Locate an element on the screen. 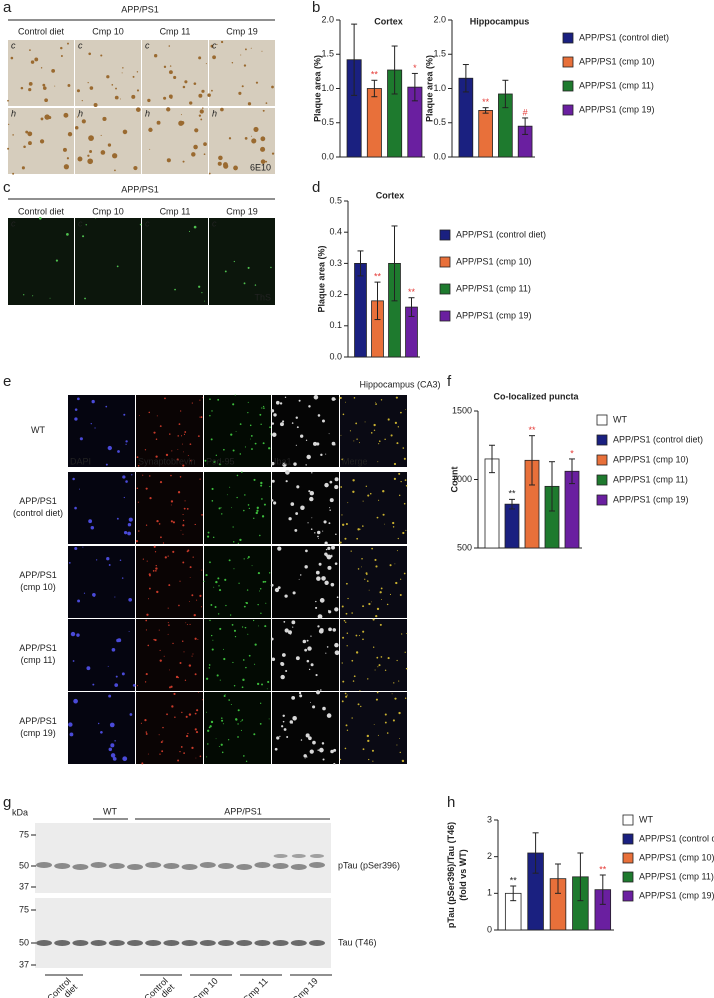 The height and width of the screenshot is (998, 714). bar is located at coordinates (360, 310).